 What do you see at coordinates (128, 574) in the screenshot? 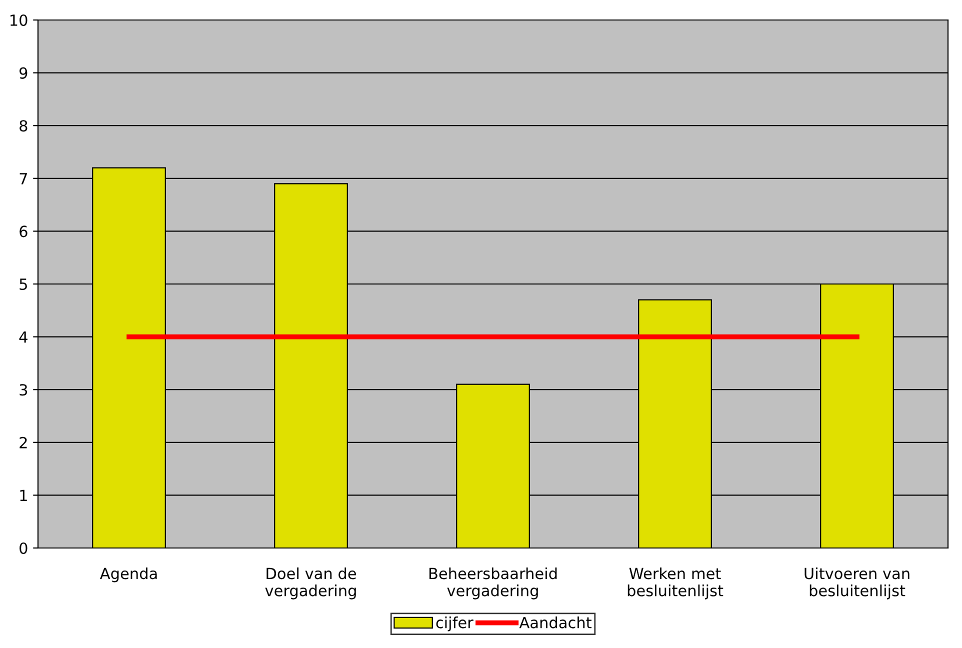
I see `x-tick-label: Agenda` at bounding box center [128, 574].